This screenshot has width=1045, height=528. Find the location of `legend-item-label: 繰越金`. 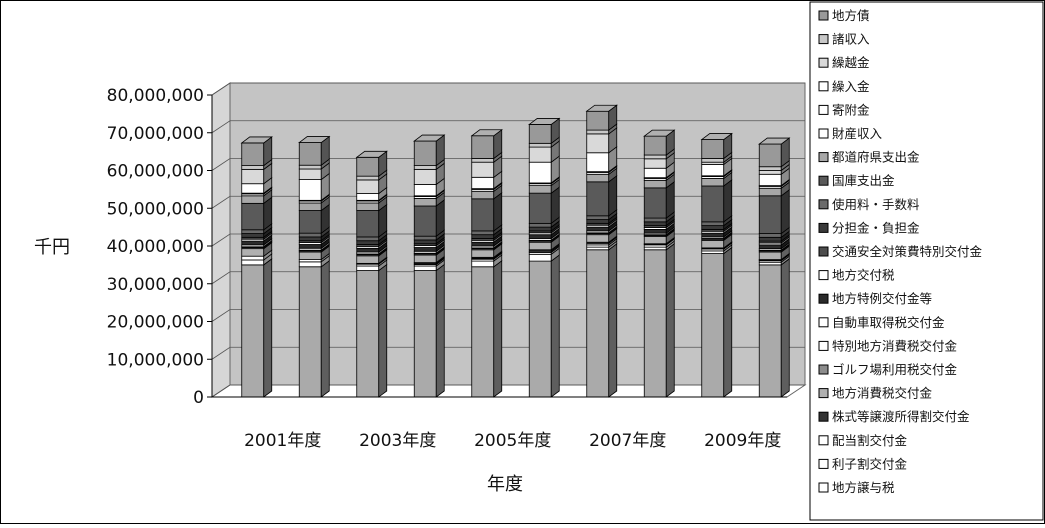

legend-item-label: 繰越金 is located at coordinates (851, 62).